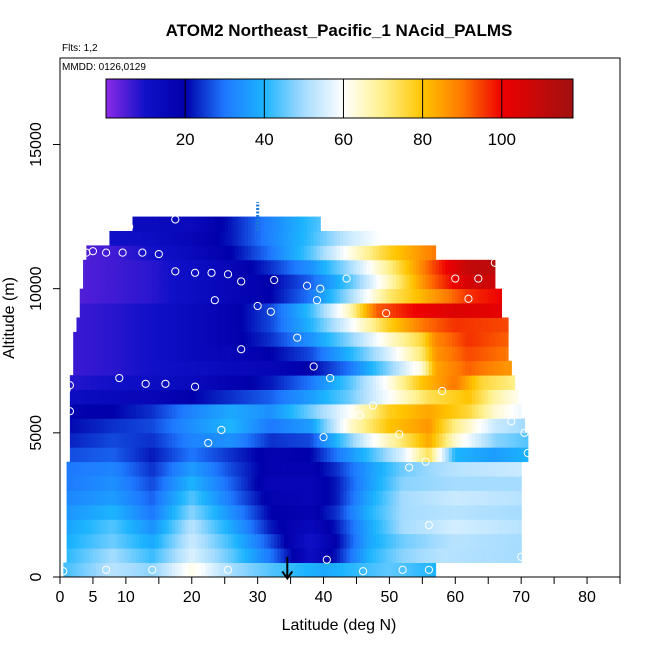 Image resolution: width=650 pixels, height=655 pixels. What do you see at coordinates (294, 397) in the screenshot?
I see `heatmap-band` at bounding box center [294, 397].